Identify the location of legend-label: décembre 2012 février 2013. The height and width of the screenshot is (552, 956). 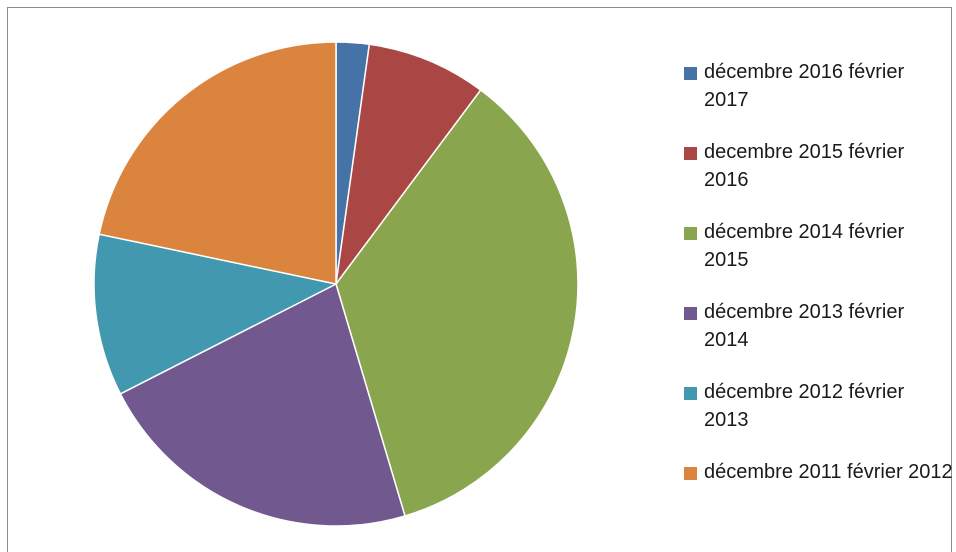
(804, 406).